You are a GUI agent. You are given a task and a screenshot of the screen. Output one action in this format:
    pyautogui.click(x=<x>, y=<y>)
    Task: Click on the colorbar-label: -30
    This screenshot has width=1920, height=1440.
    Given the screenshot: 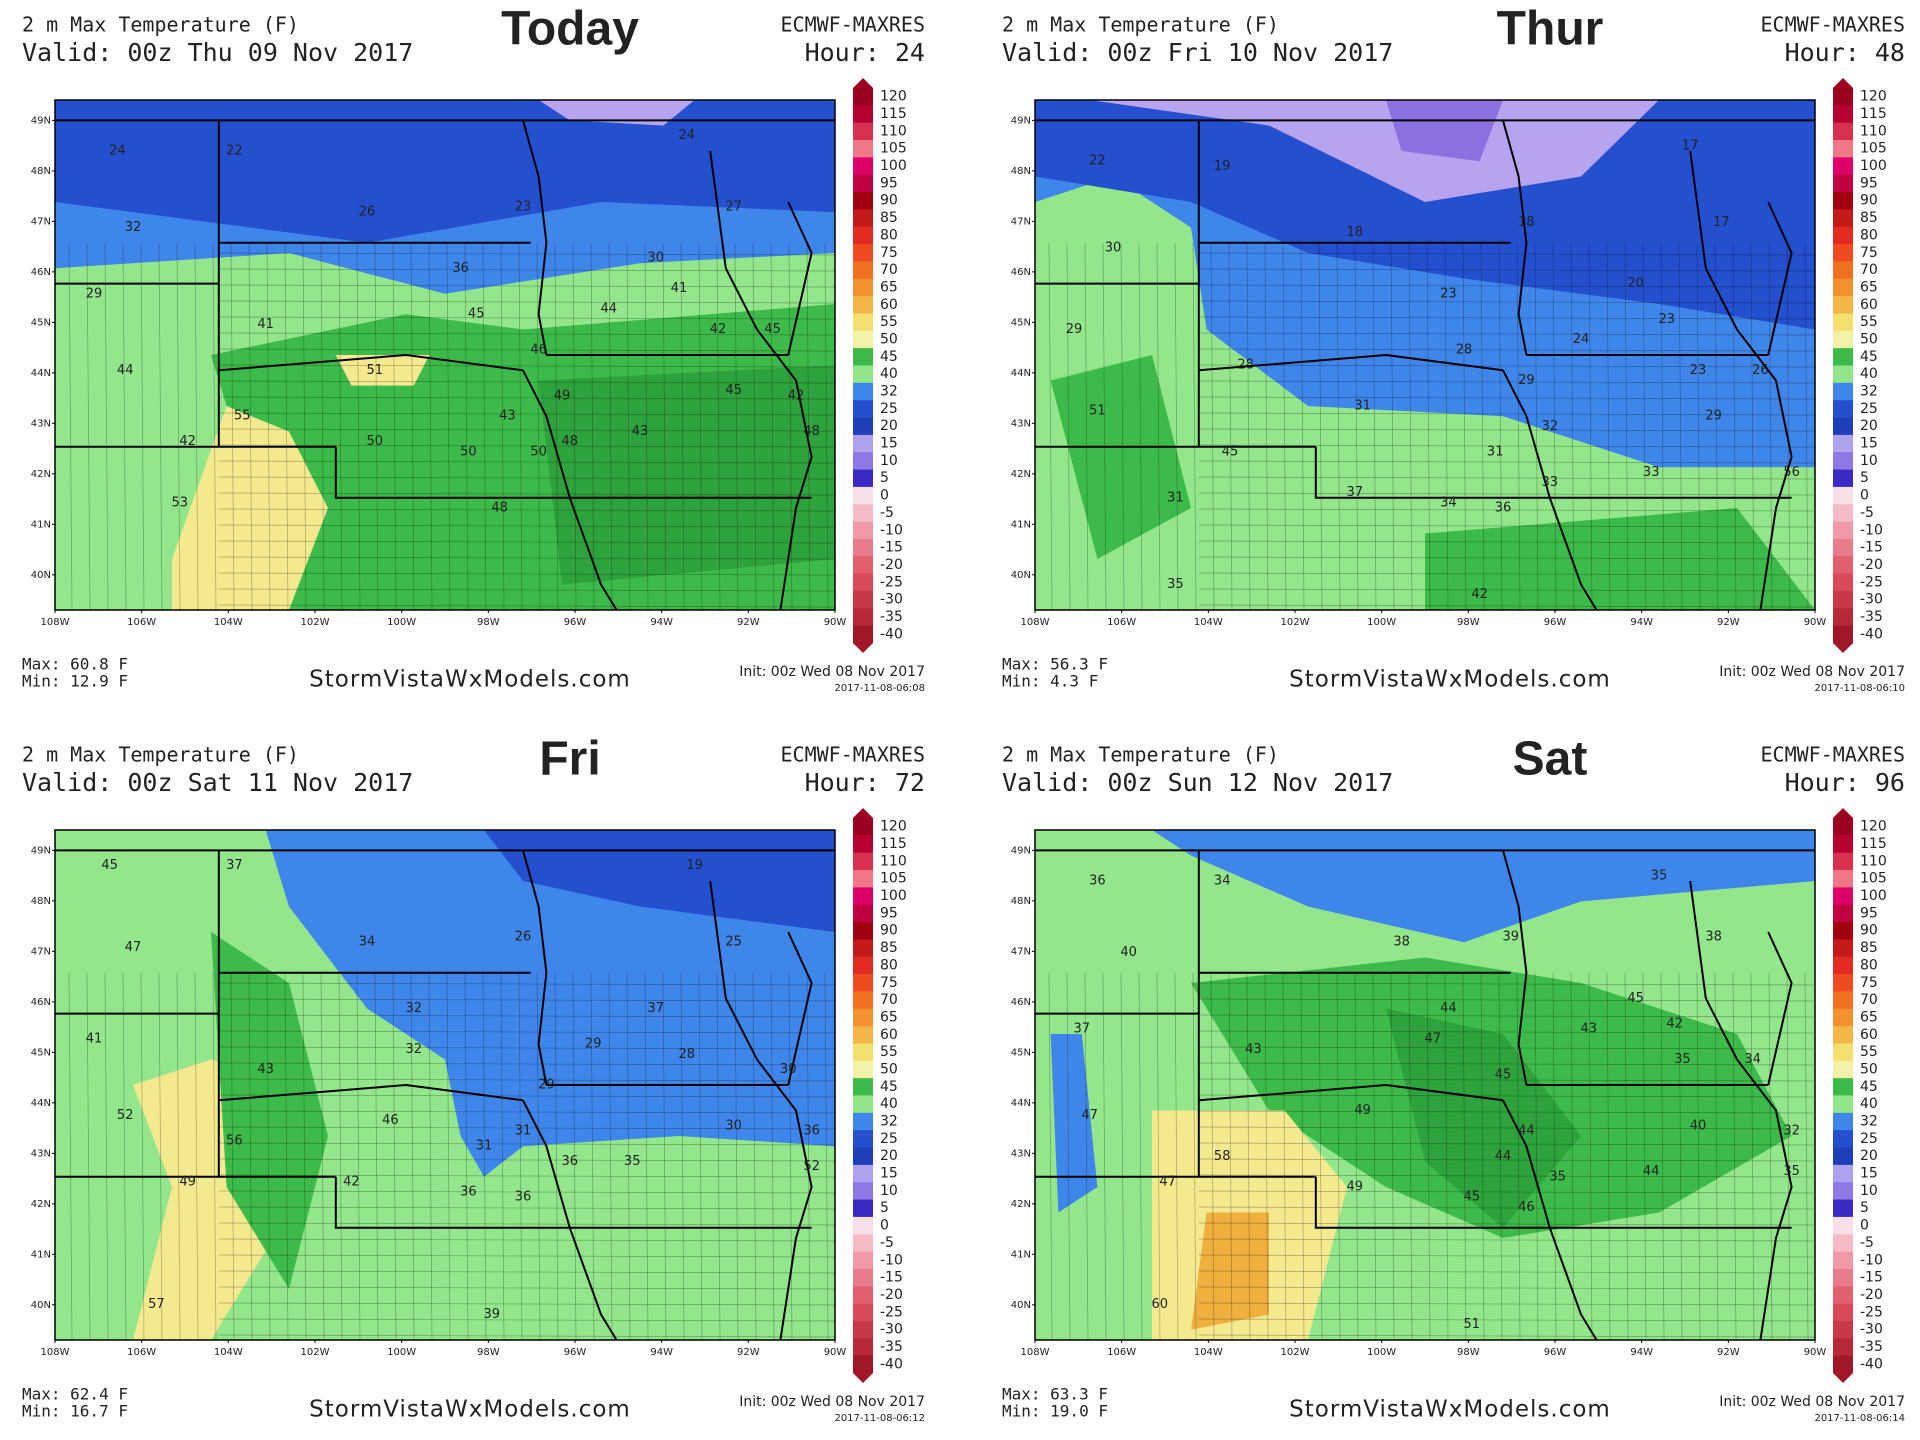 What is the action you would take?
    pyautogui.click(x=891, y=1330)
    